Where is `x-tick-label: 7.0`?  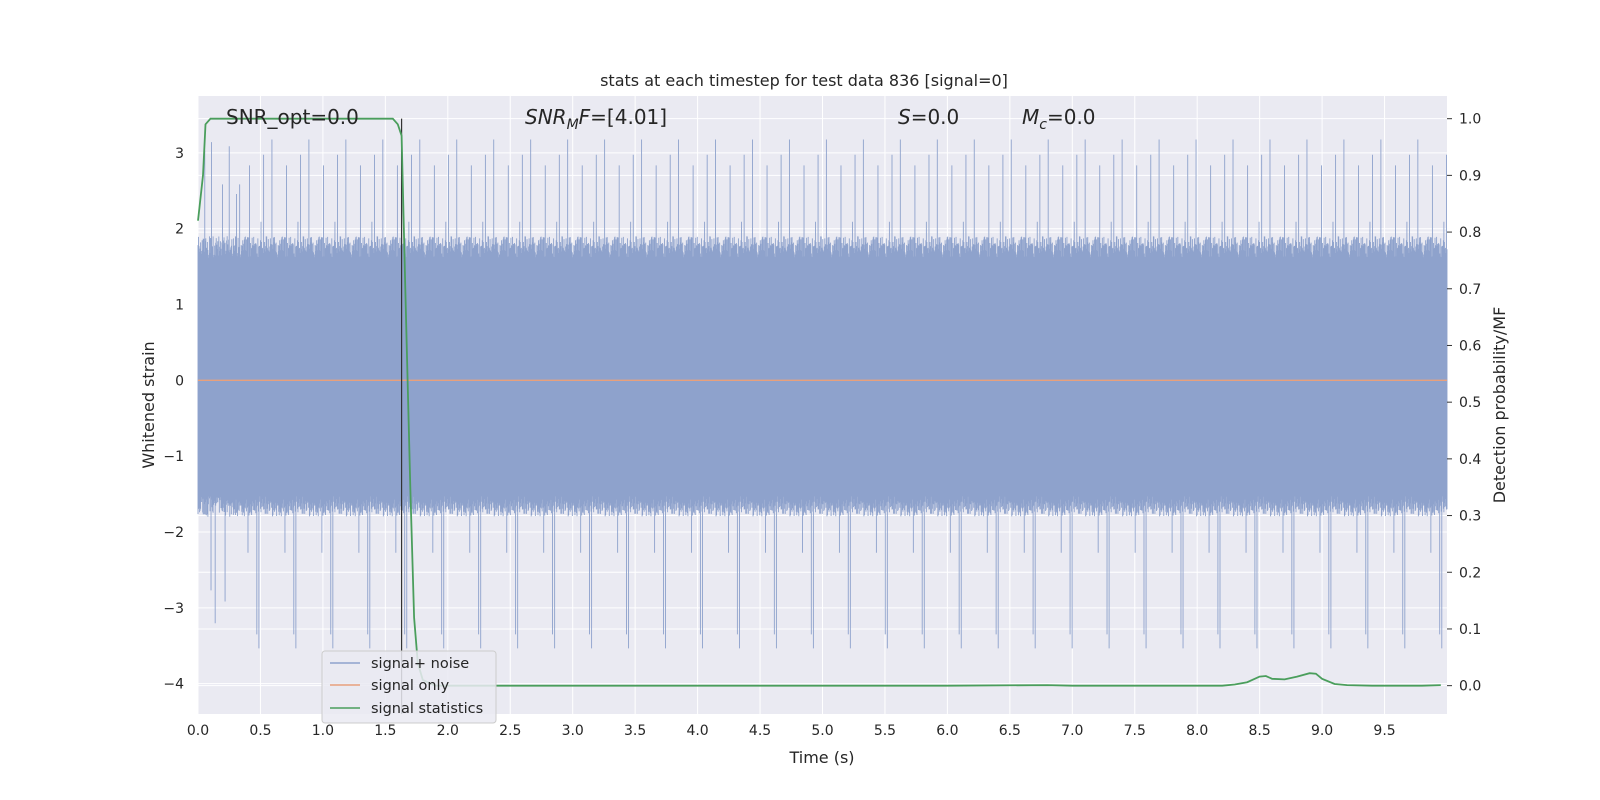
x-tick-label: 7.0 is located at coordinates (1072, 731).